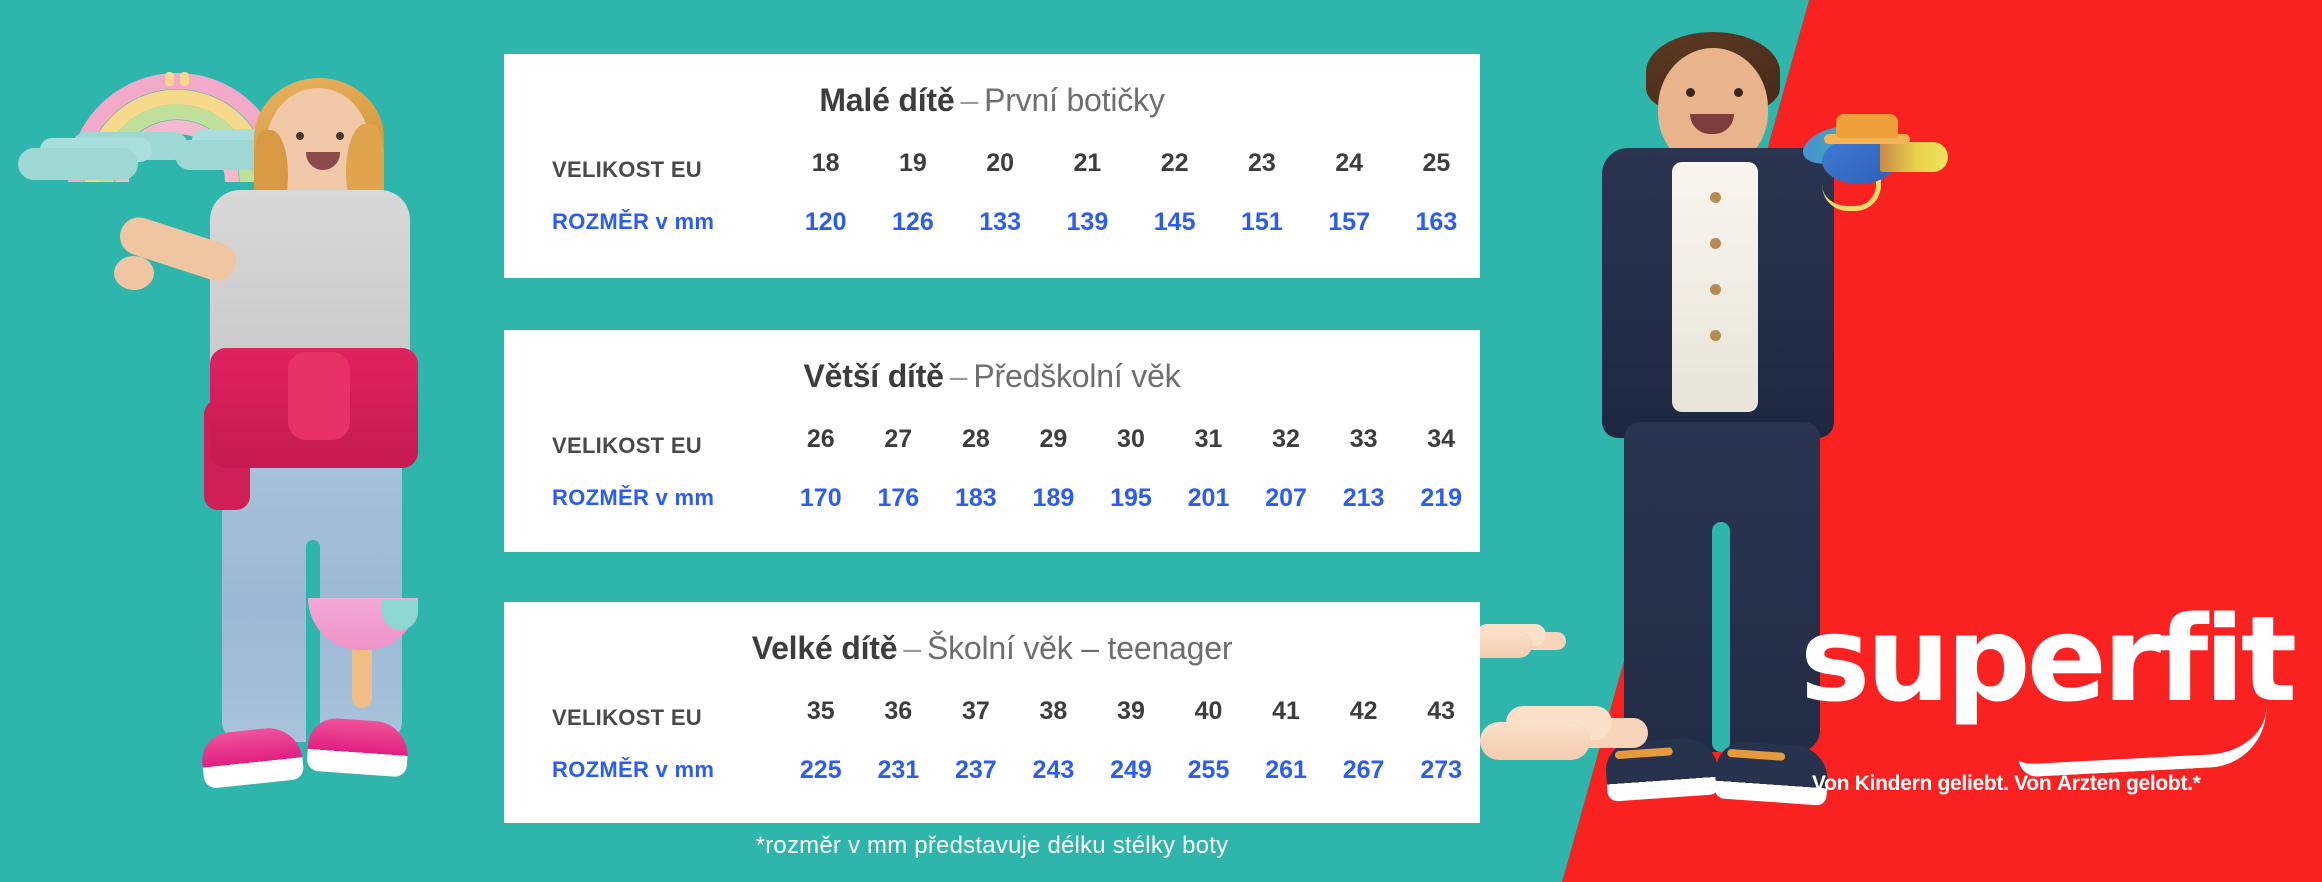 Image resolution: width=2322 pixels, height=882 pixels. I want to click on mm-size-cell: 163, so click(1436, 221).